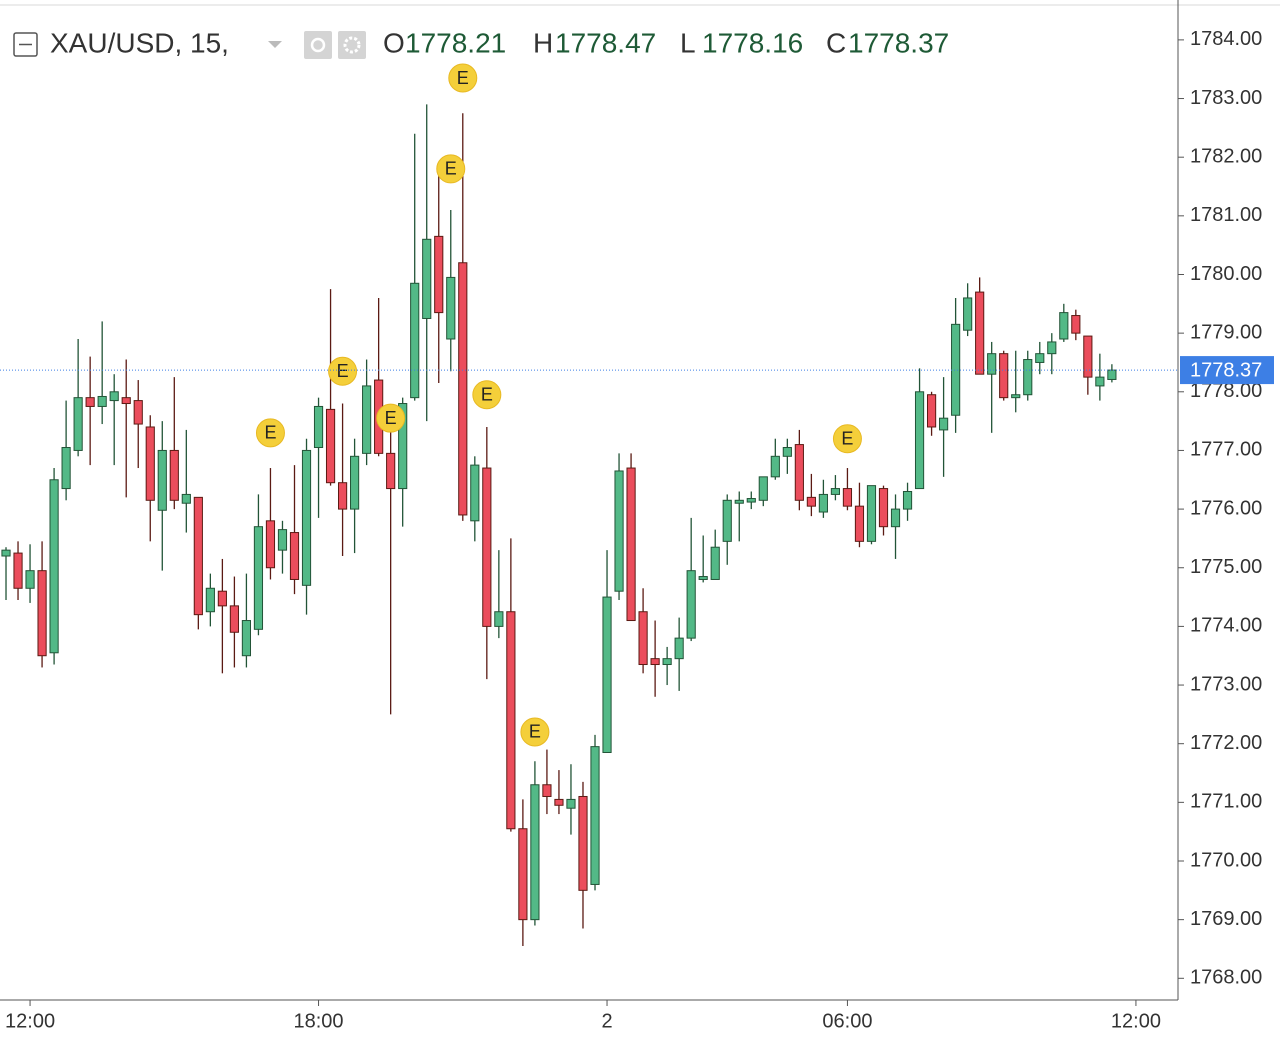 This screenshot has height=1042, width=1280. Describe the element at coordinates (1226, 98) in the screenshot. I see `y-tick-label: 1783.00` at that location.